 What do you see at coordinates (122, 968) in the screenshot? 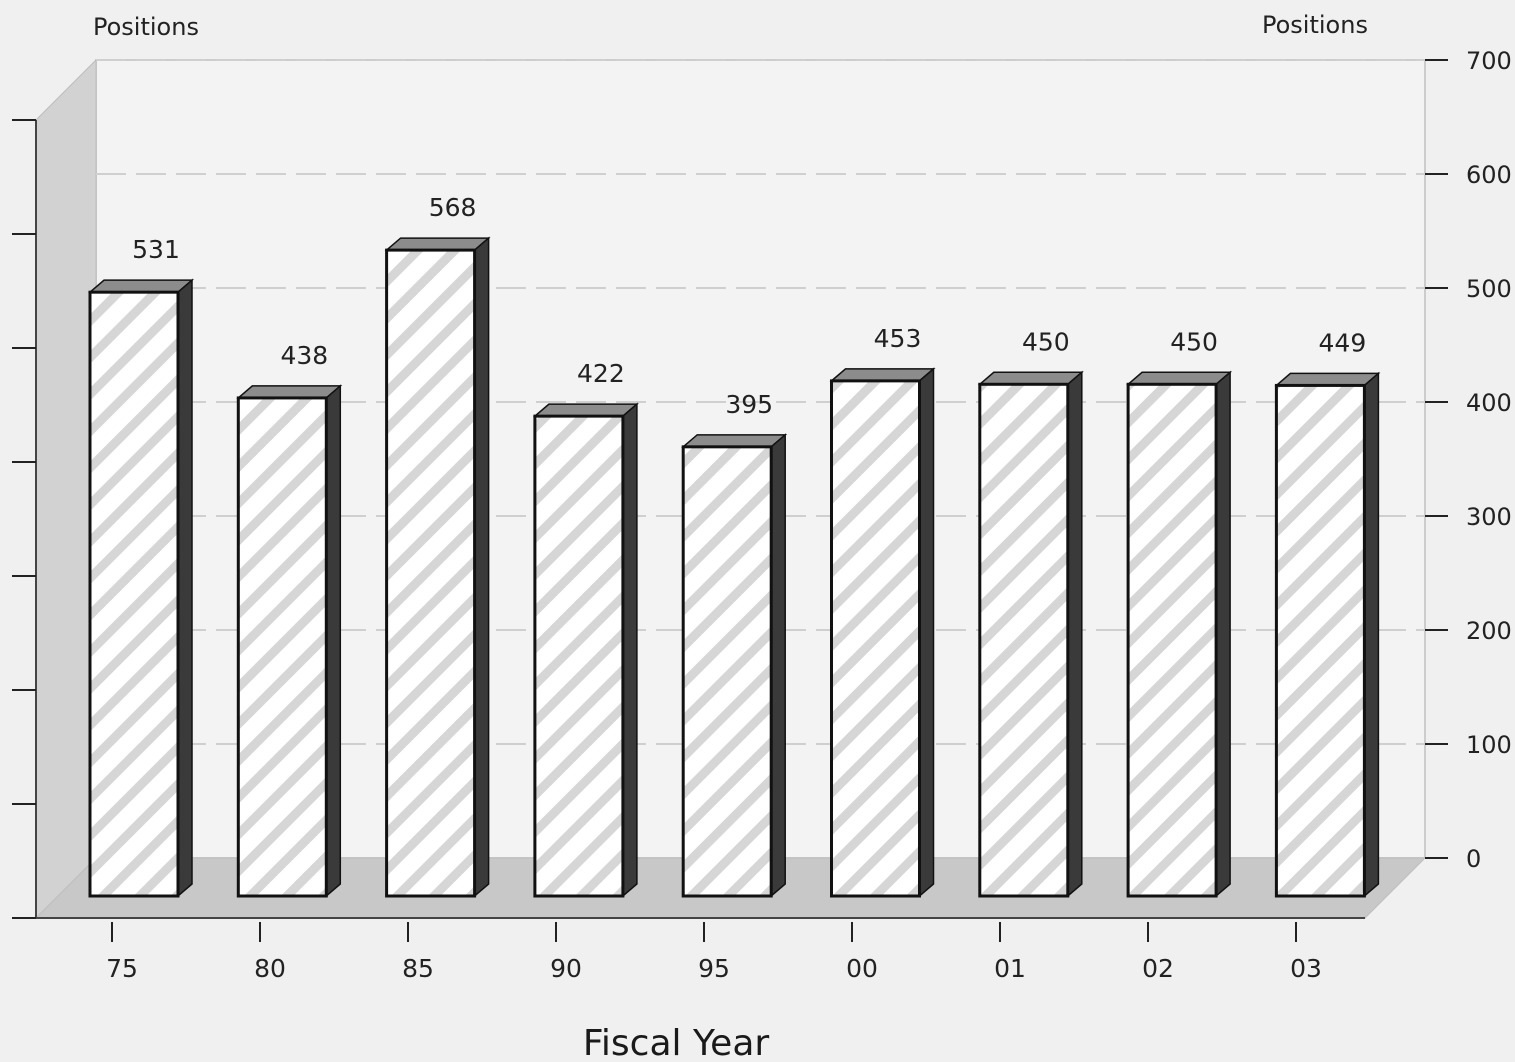
I see `x-tick-label: 75` at bounding box center [122, 968].